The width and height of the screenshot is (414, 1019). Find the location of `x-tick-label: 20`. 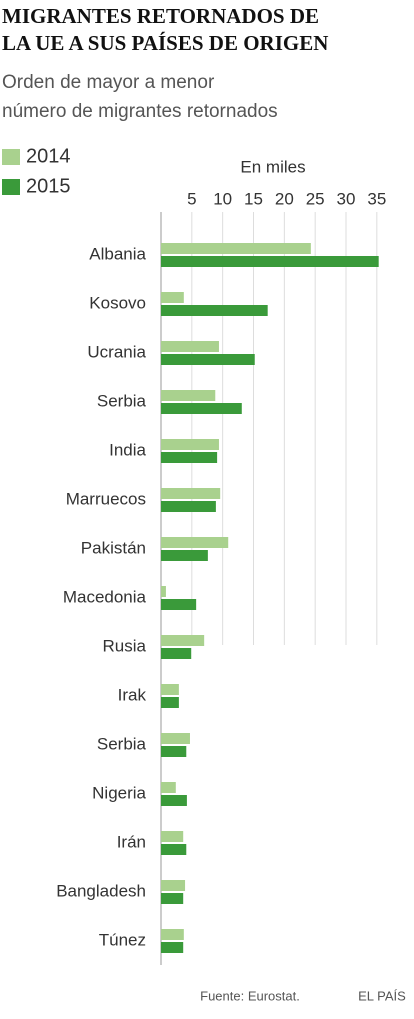

x-tick-label: 20 is located at coordinates (284, 198).